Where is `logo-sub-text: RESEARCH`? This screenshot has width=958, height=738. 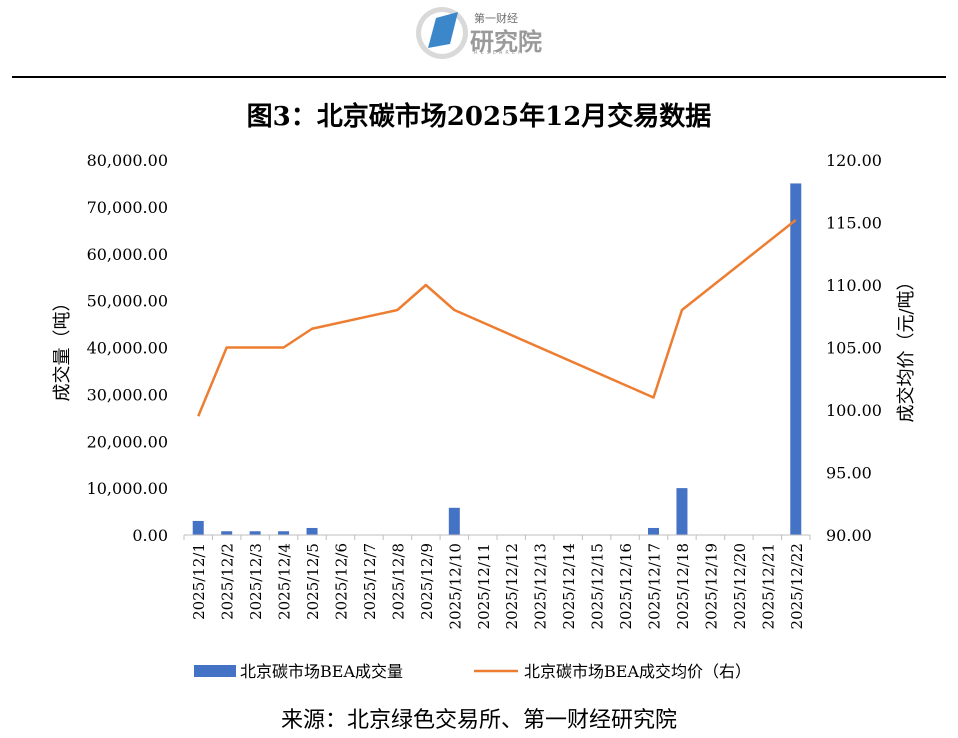
logo-sub-text: RESEARCH is located at coordinates (499, 53).